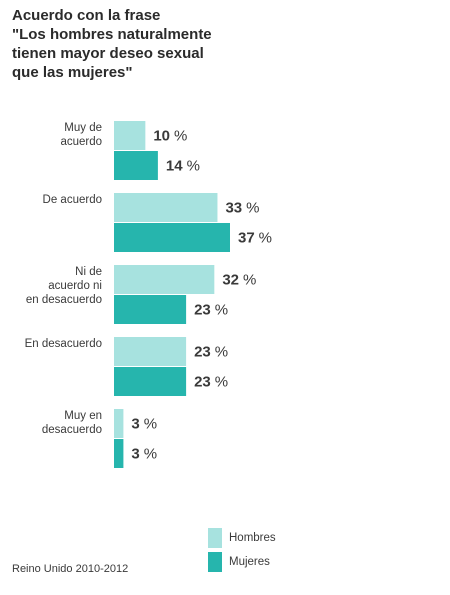 Image resolution: width=450 pixels, height=595 pixels. Describe the element at coordinates (72, 72) in the screenshot. I see `title-line-4: que las mujeres"` at that location.